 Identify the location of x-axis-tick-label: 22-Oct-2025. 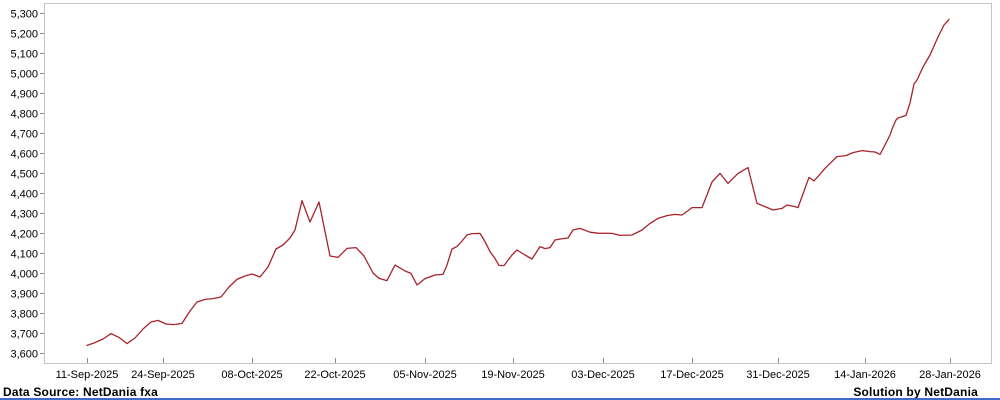
(334, 375).